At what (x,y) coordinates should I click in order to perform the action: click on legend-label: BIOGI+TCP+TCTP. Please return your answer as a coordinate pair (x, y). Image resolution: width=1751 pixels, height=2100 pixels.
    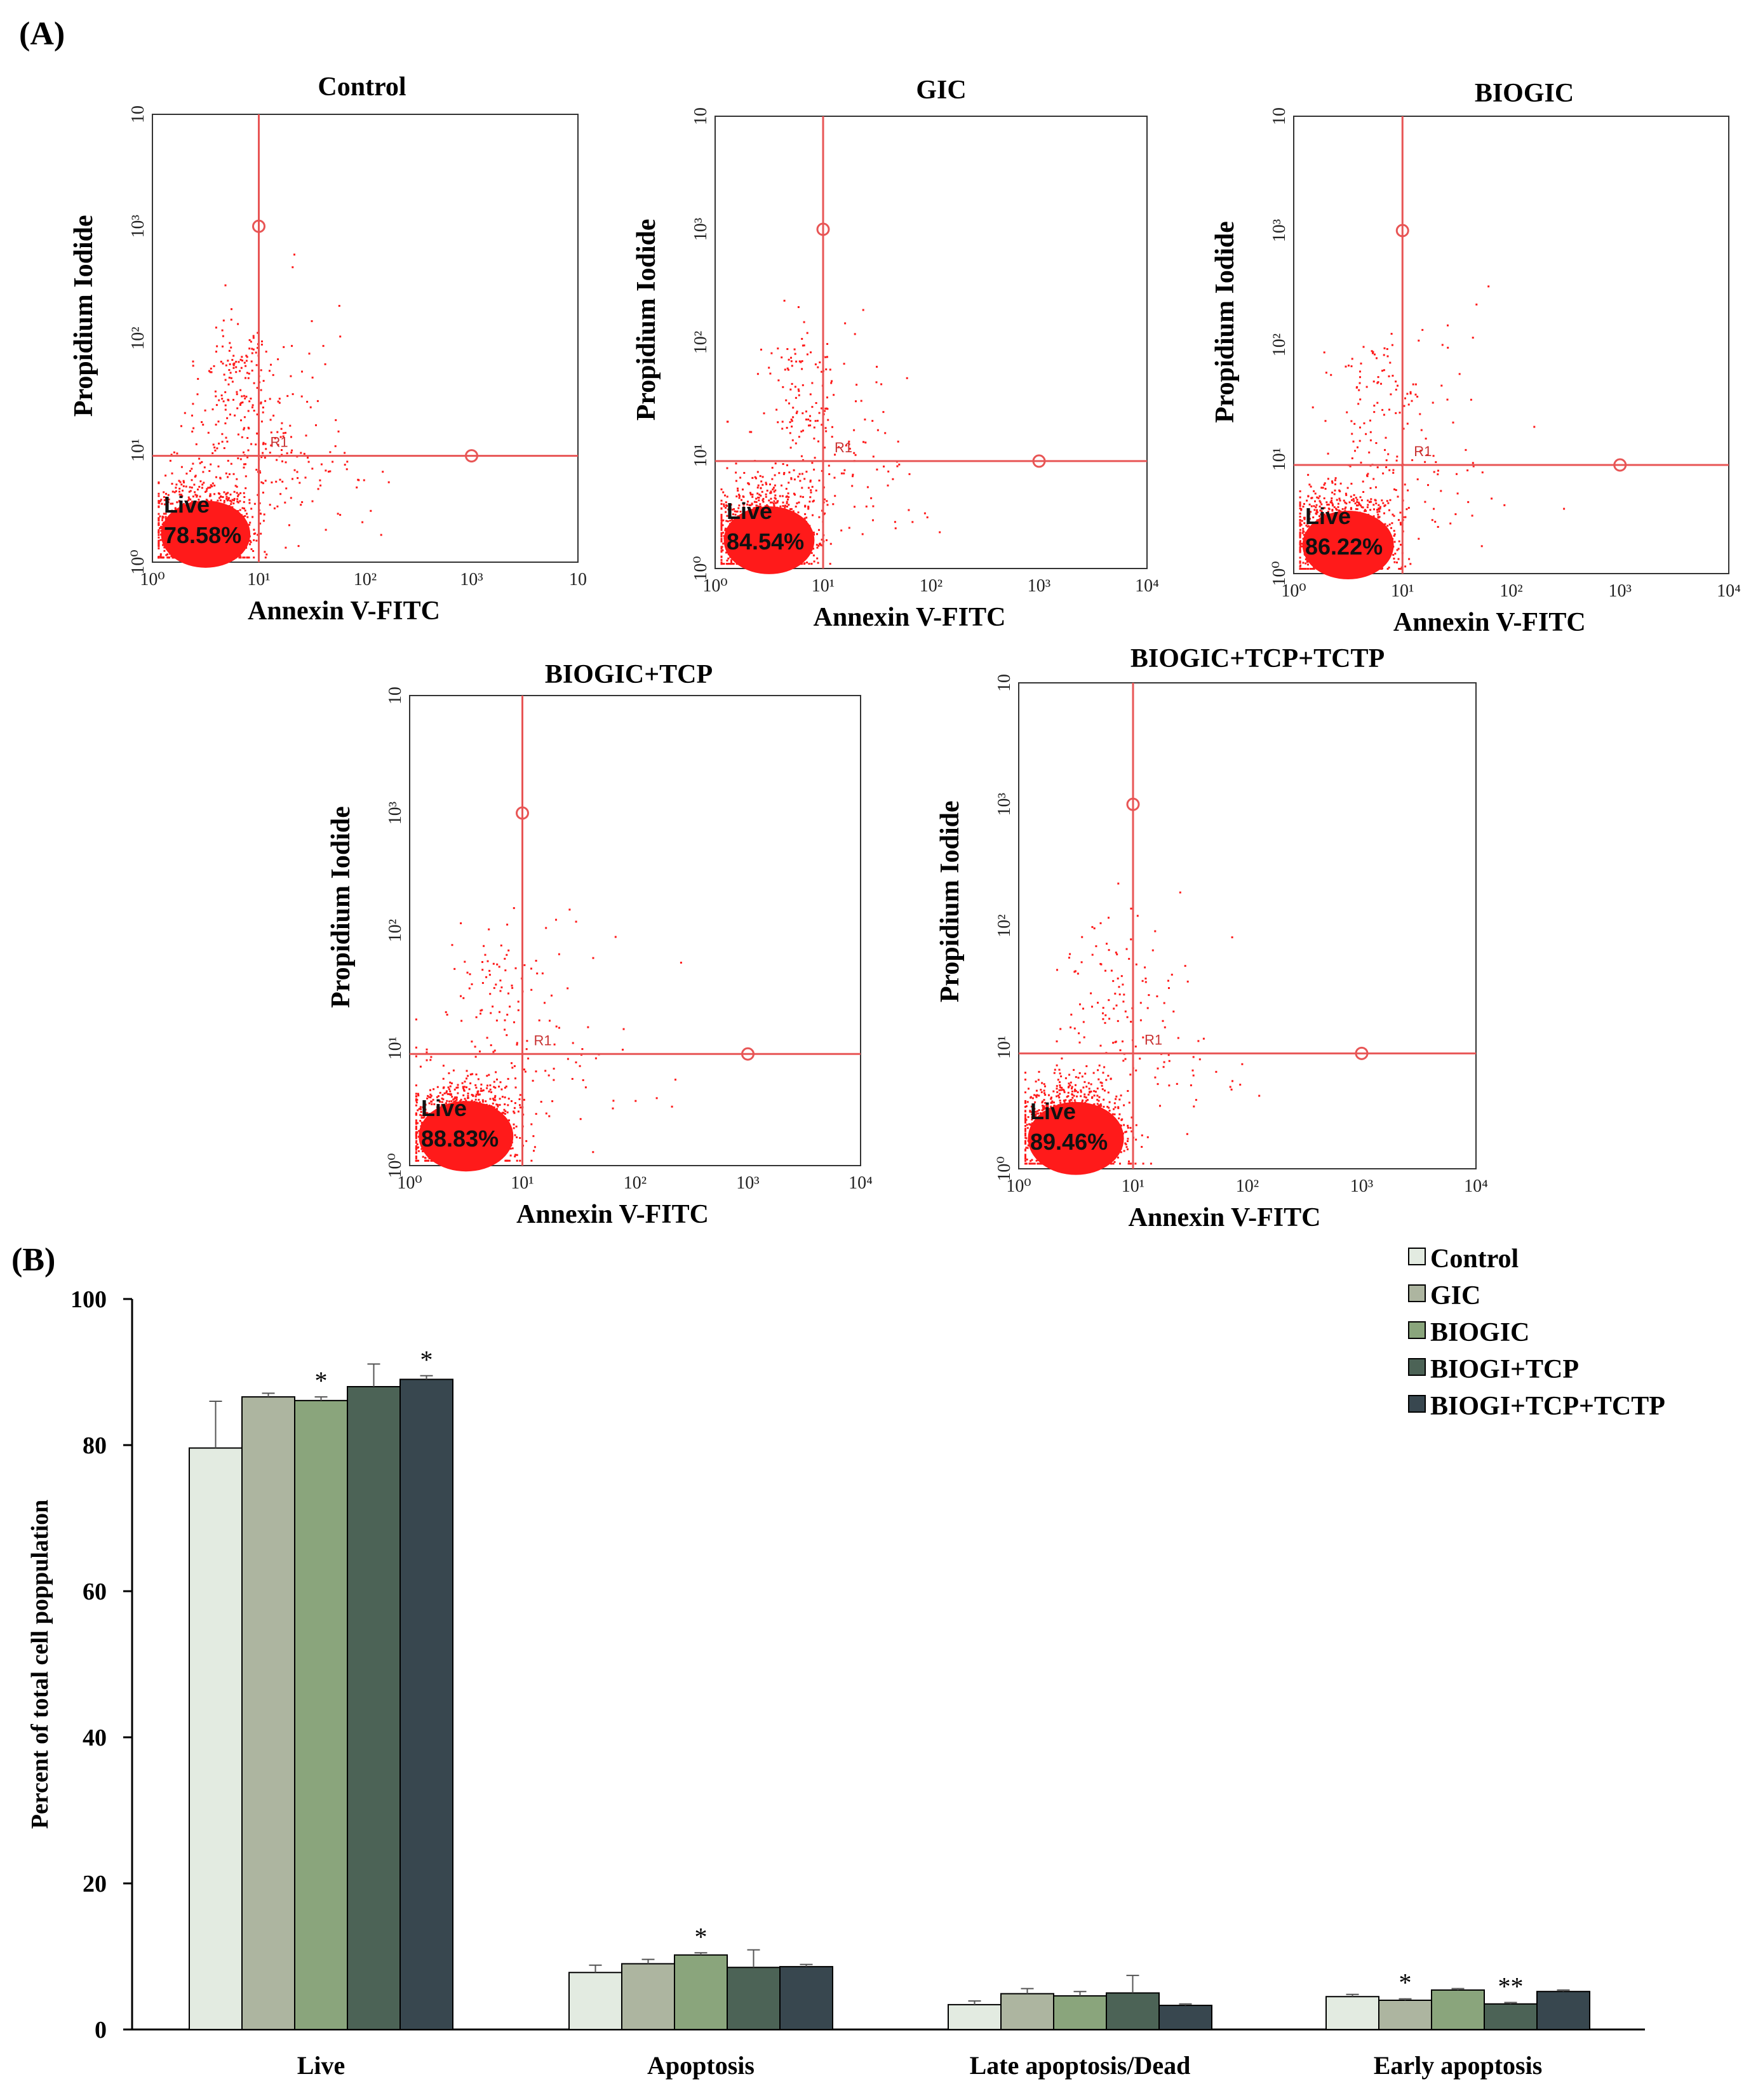
    Looking at the image, I should click on (1548, 1406).